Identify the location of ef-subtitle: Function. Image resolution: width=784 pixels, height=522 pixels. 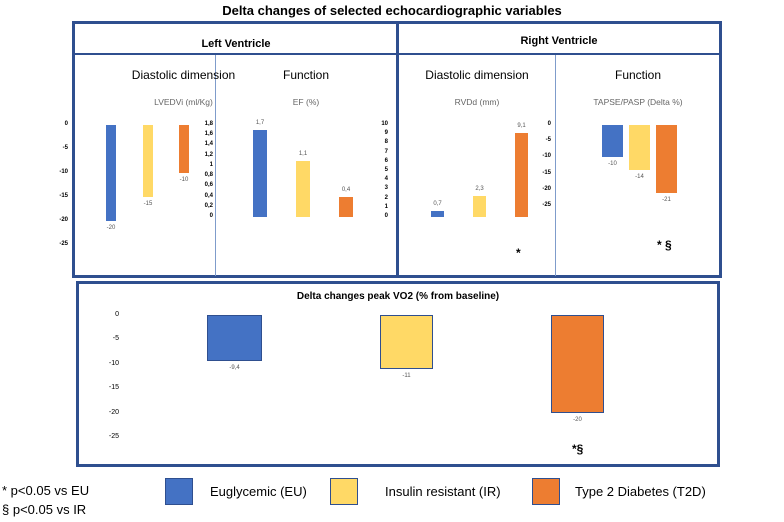
(306, 75).